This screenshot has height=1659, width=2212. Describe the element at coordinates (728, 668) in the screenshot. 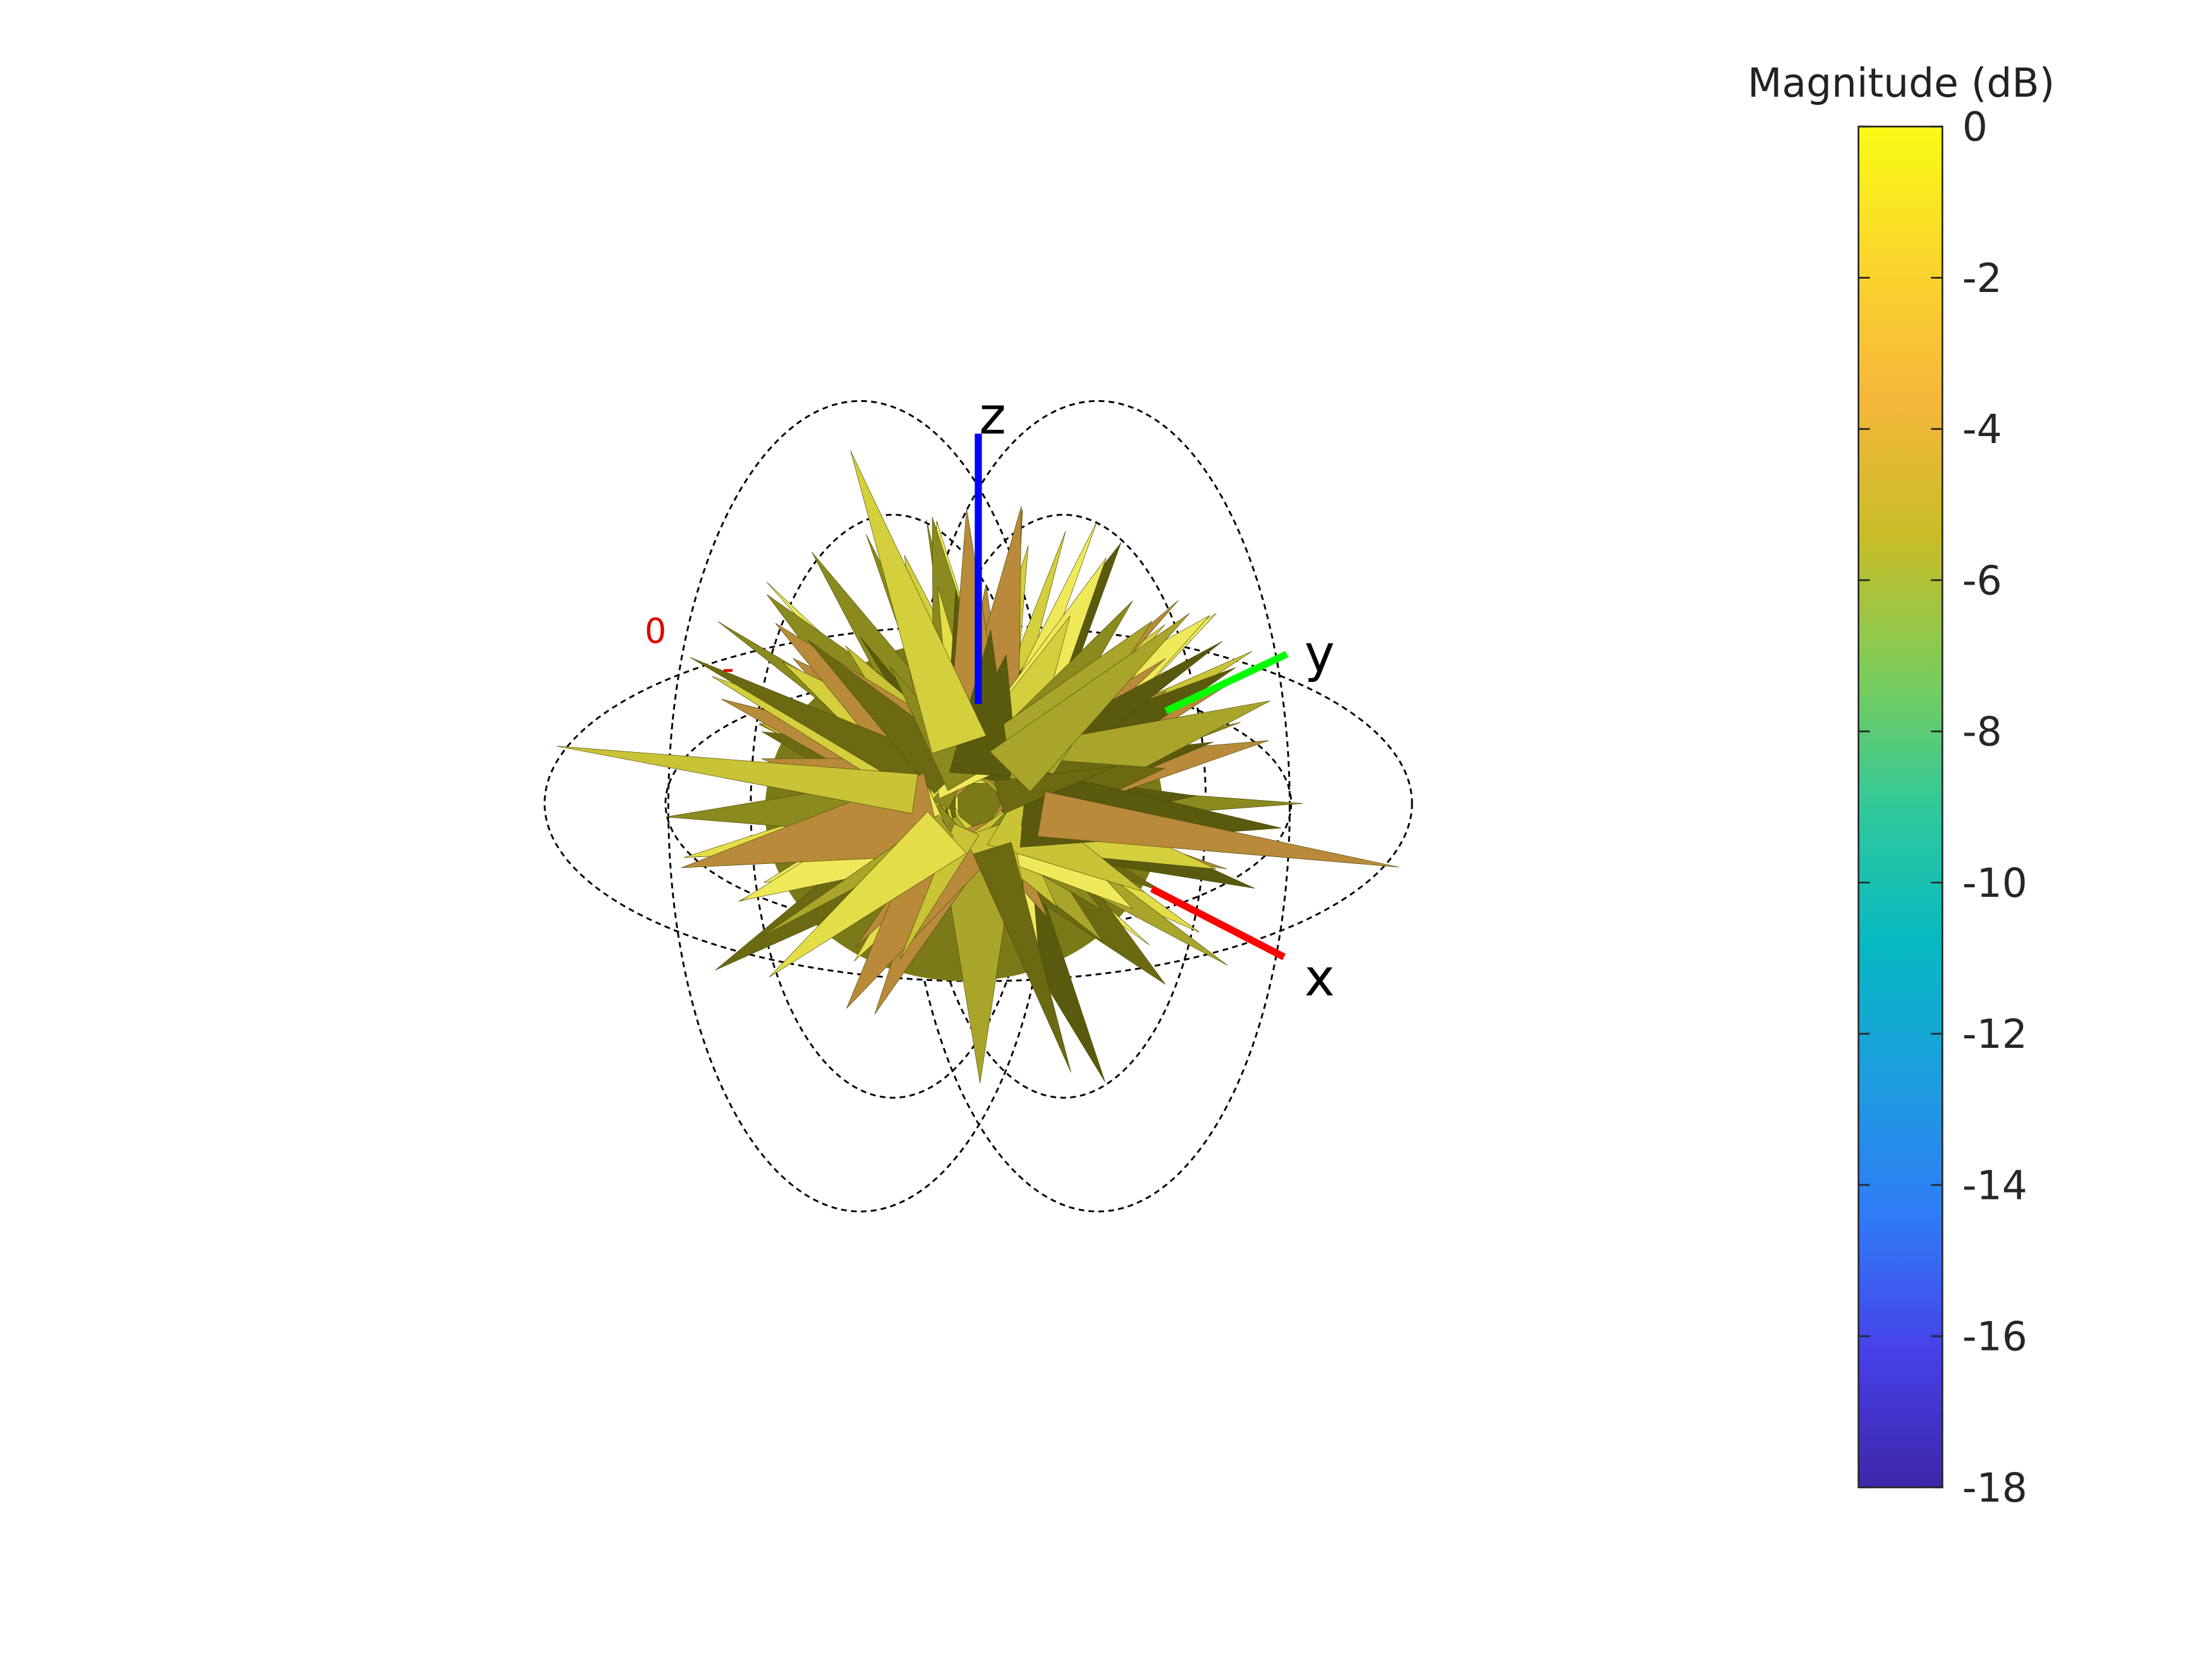

I see `ring-label: -` at that location.